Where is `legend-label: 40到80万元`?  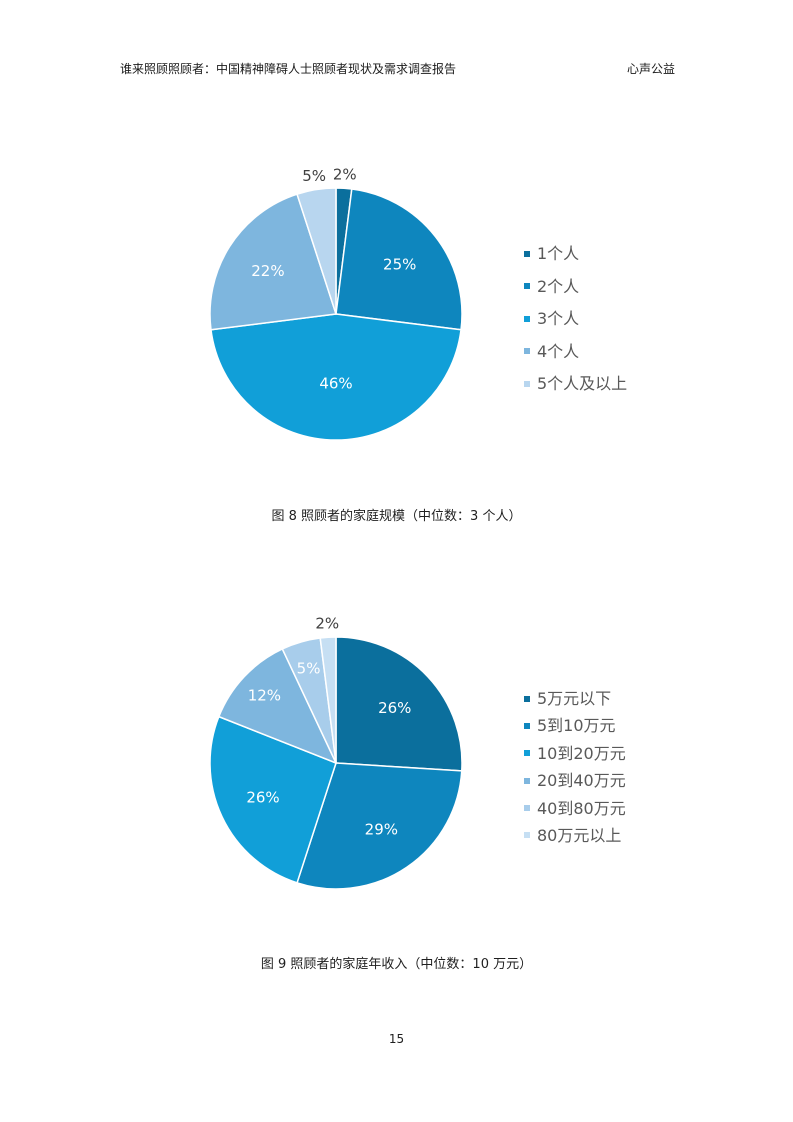 legend-label: 40到80万元 is located at coordinates (581, 808).